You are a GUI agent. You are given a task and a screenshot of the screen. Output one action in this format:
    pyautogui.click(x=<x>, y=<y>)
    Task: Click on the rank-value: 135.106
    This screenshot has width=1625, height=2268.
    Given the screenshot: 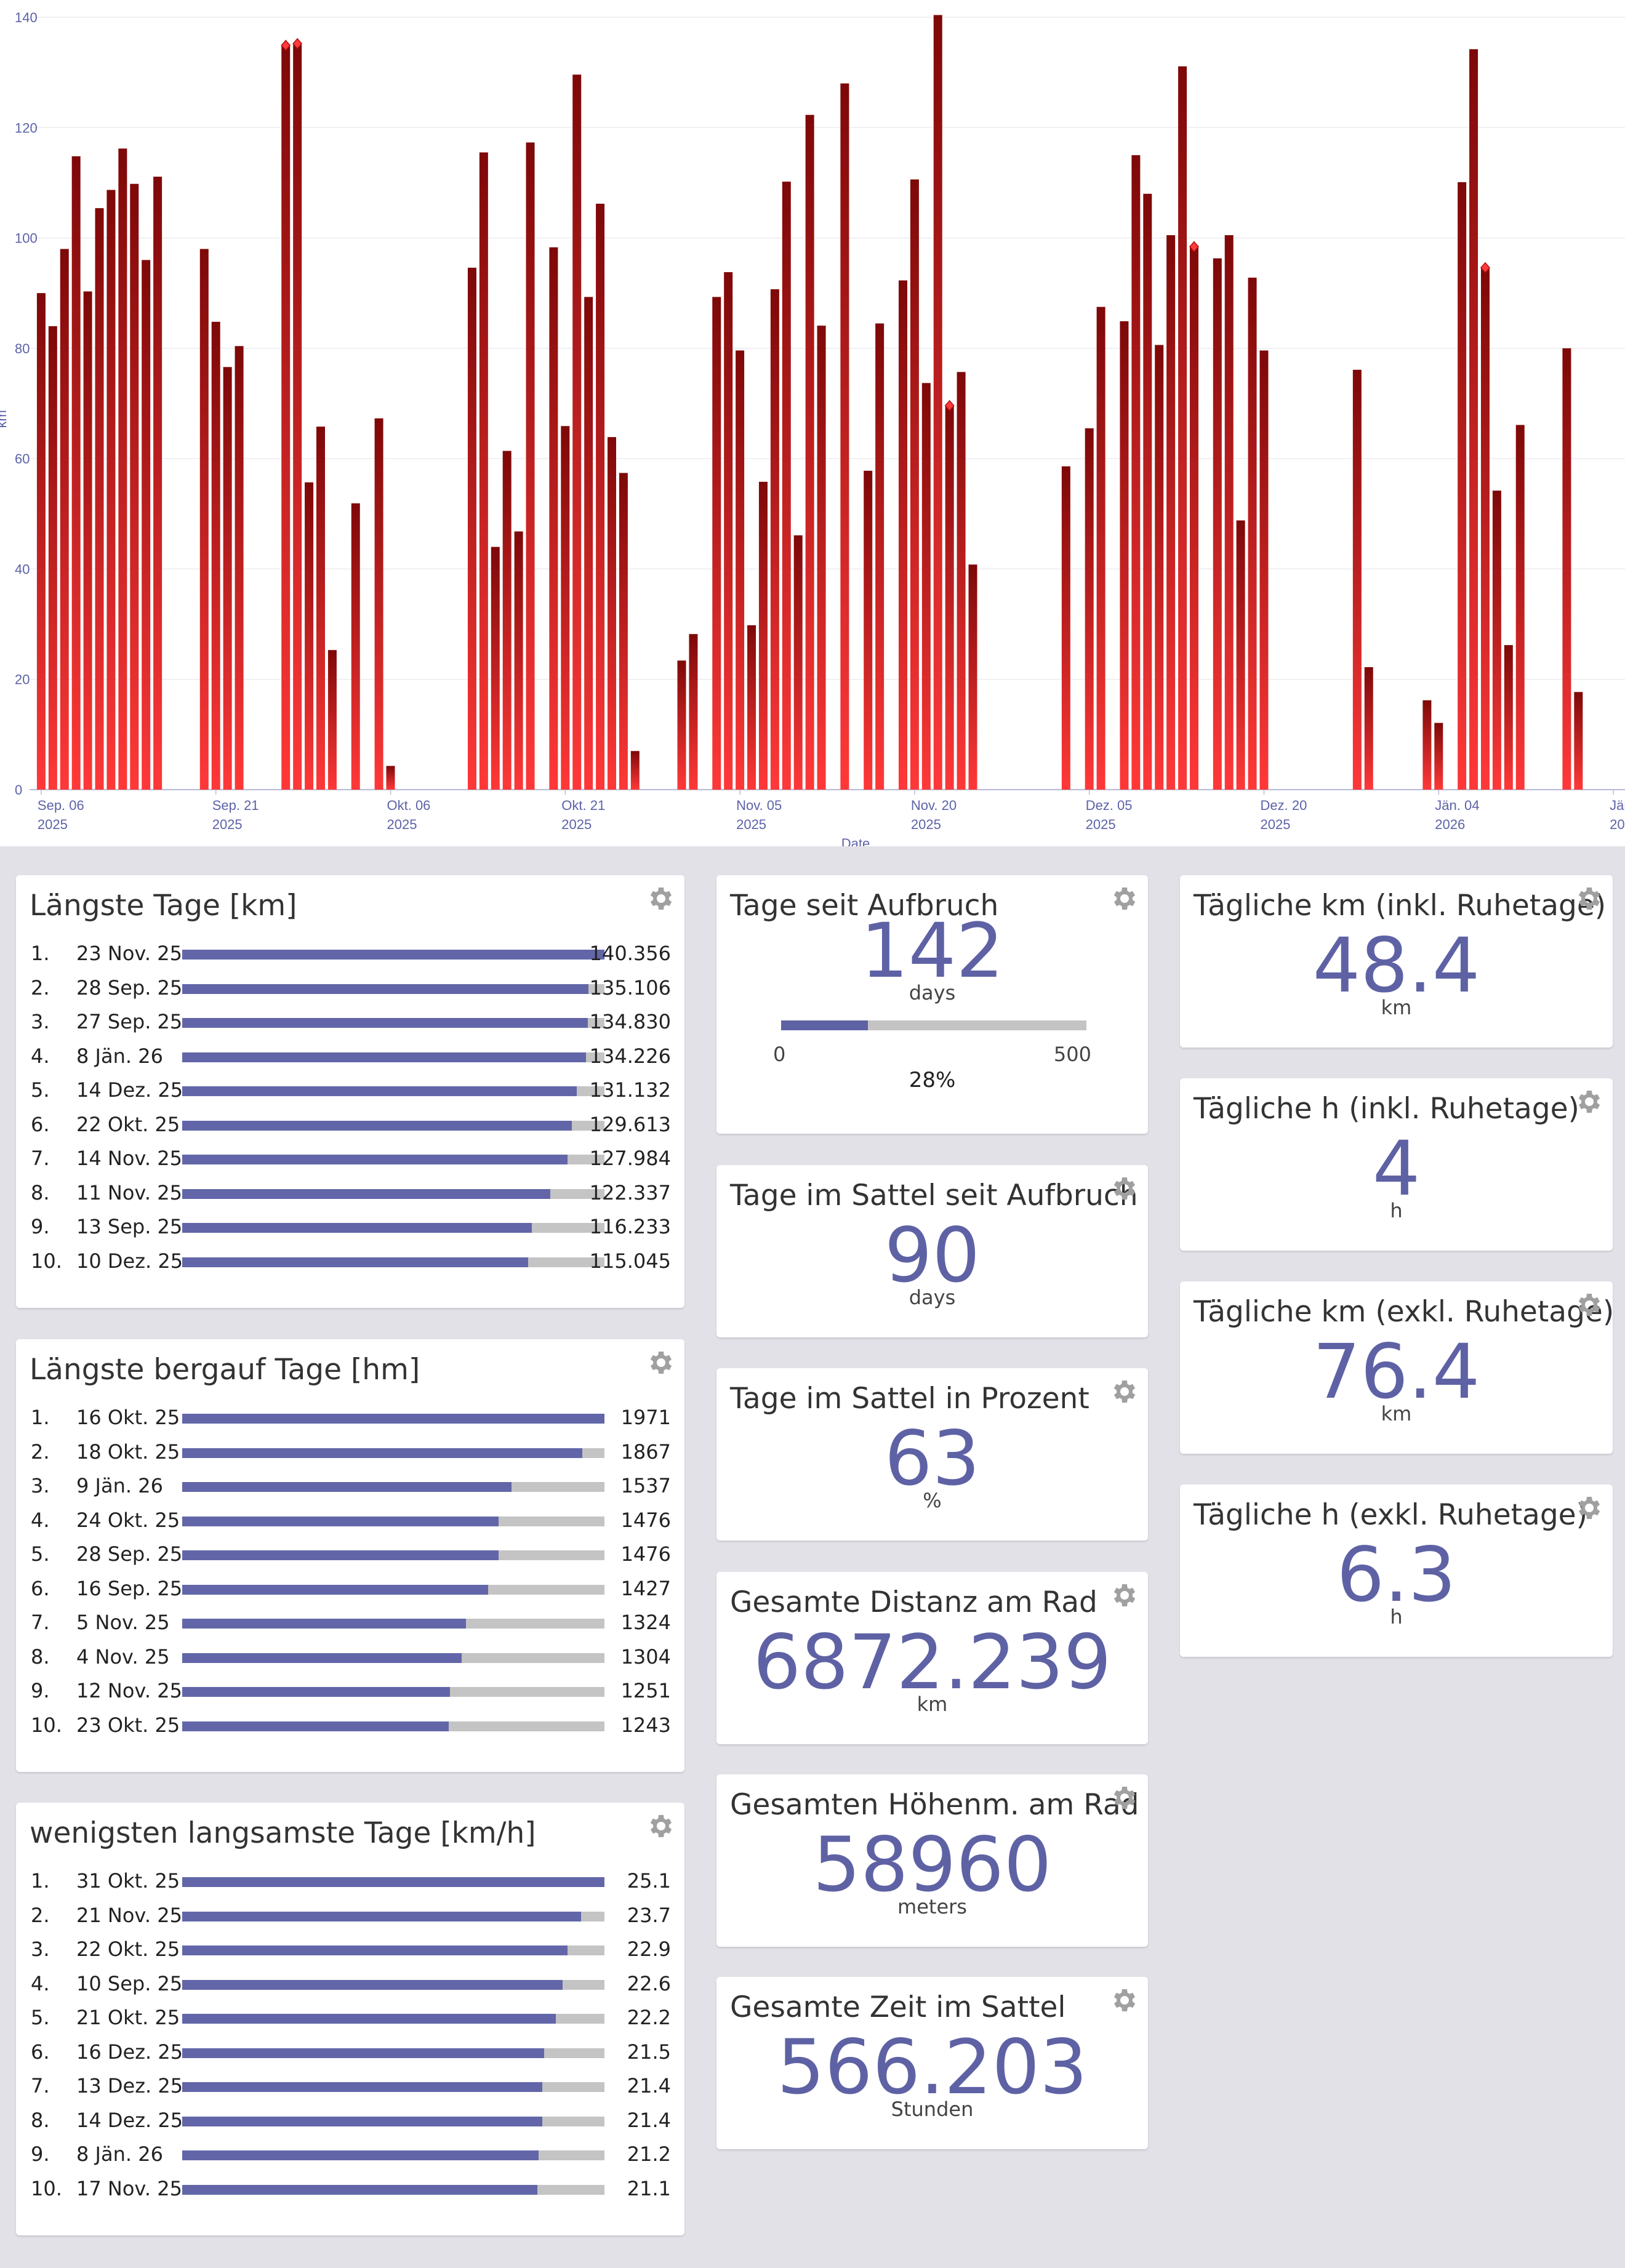 What is the action you would take?
    pyautogui.click(x=630, y=988)
    